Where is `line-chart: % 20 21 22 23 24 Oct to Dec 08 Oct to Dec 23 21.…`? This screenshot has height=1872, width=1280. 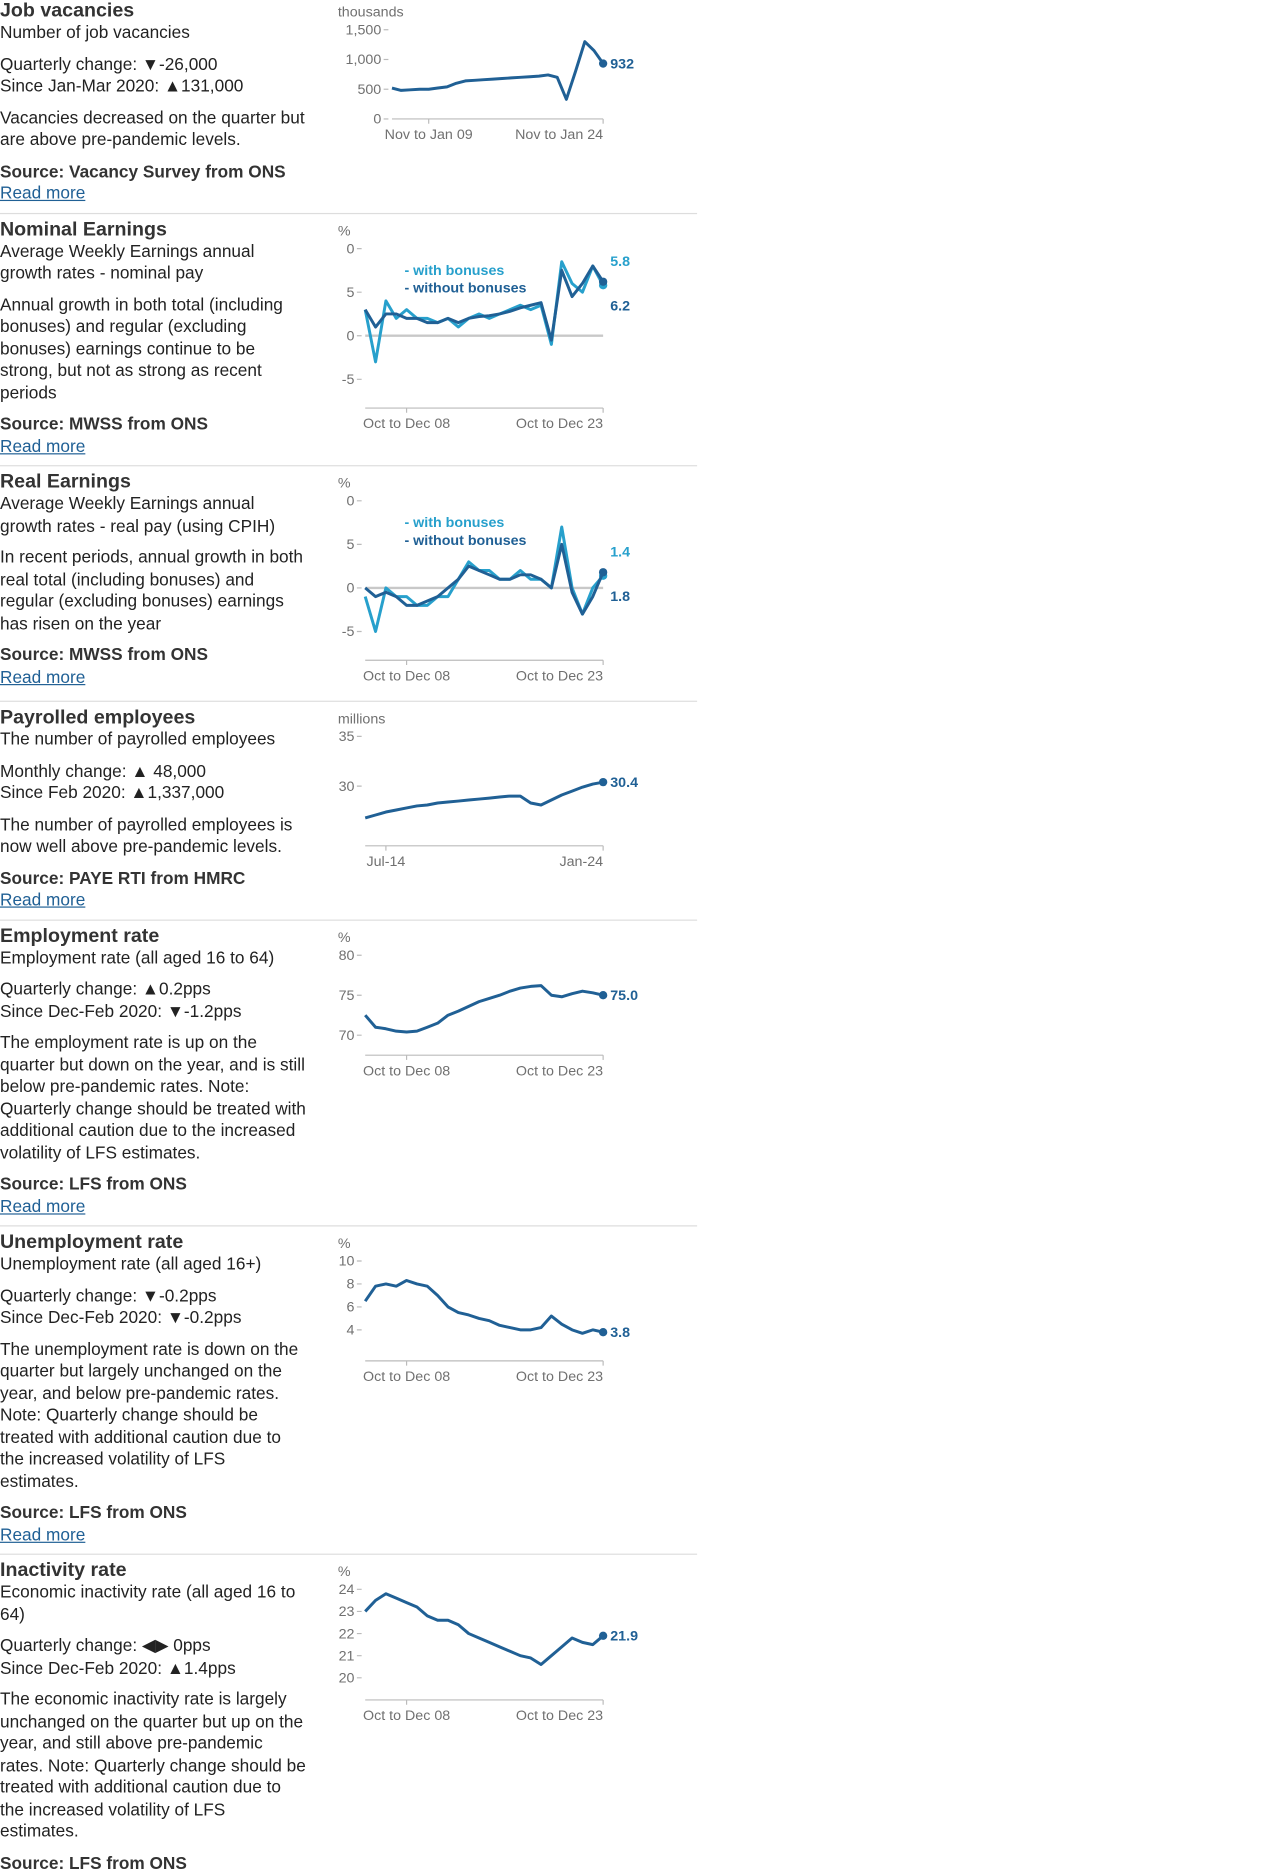 line-chart: % 20 21 22 23 24 Oct to Dec 08 Oct to Dec 23 21.… is located at coordinates (488, 1644).